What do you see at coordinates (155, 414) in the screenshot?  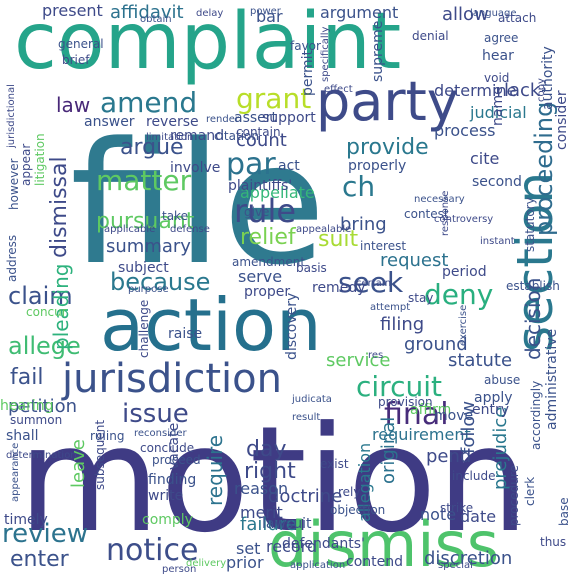 I see `word-issue: issue` at bounding box center [155, 414].